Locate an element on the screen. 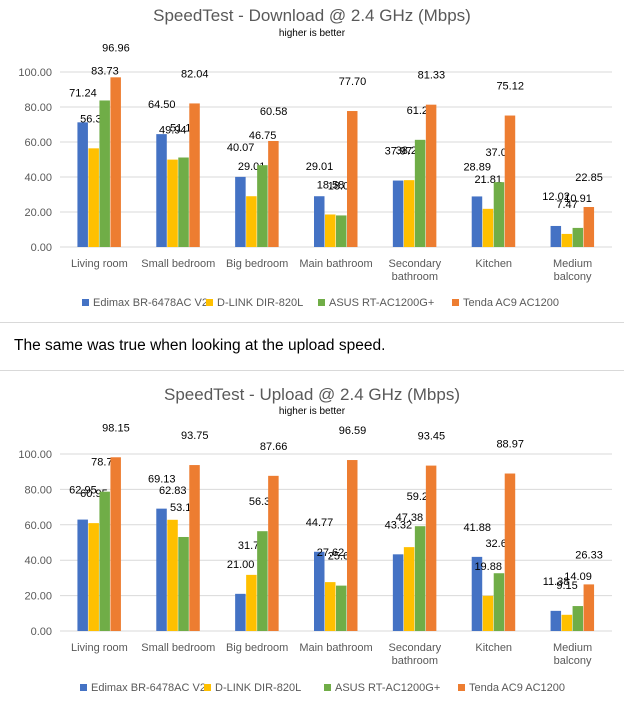 The width and height of the screenshot is (624, 703). legend-entry: ASUS RT-AC1200G+ is located at coordinates (381, 303).